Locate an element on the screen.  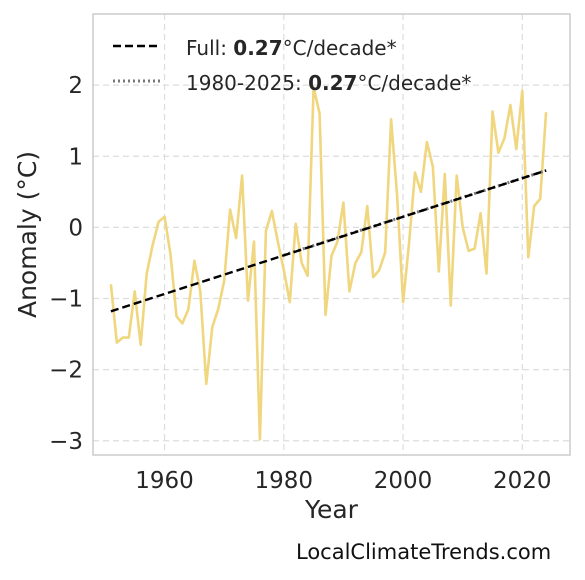
x-tick-label: 2020 is located at coordinates (522, 481).